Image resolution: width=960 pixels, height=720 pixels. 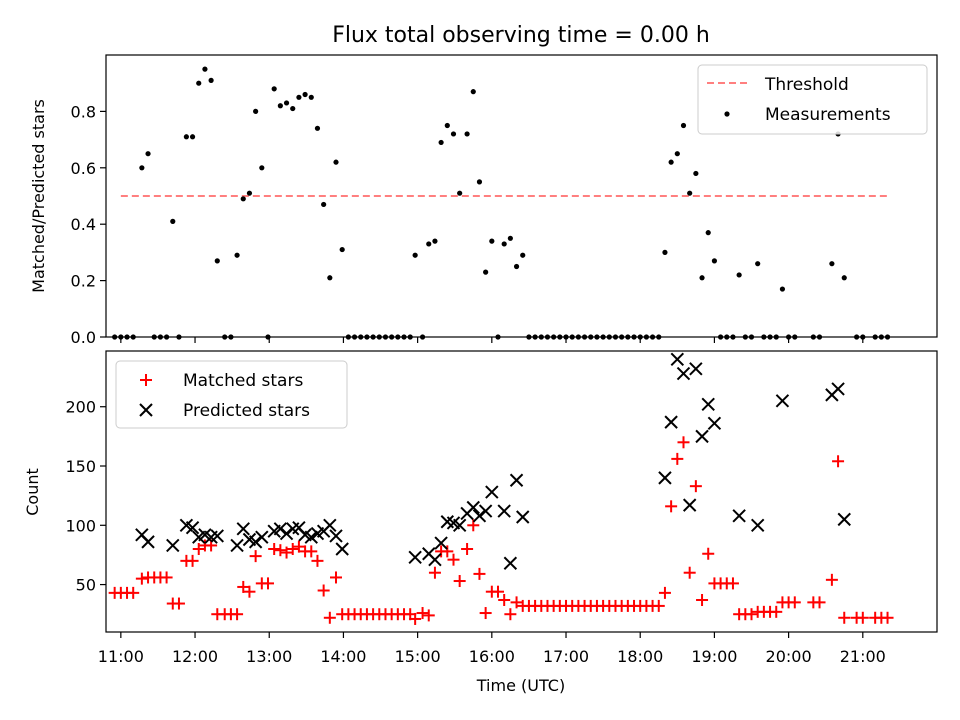 I want to click on legend-measurements-swatch, so click(x=727, y=114).